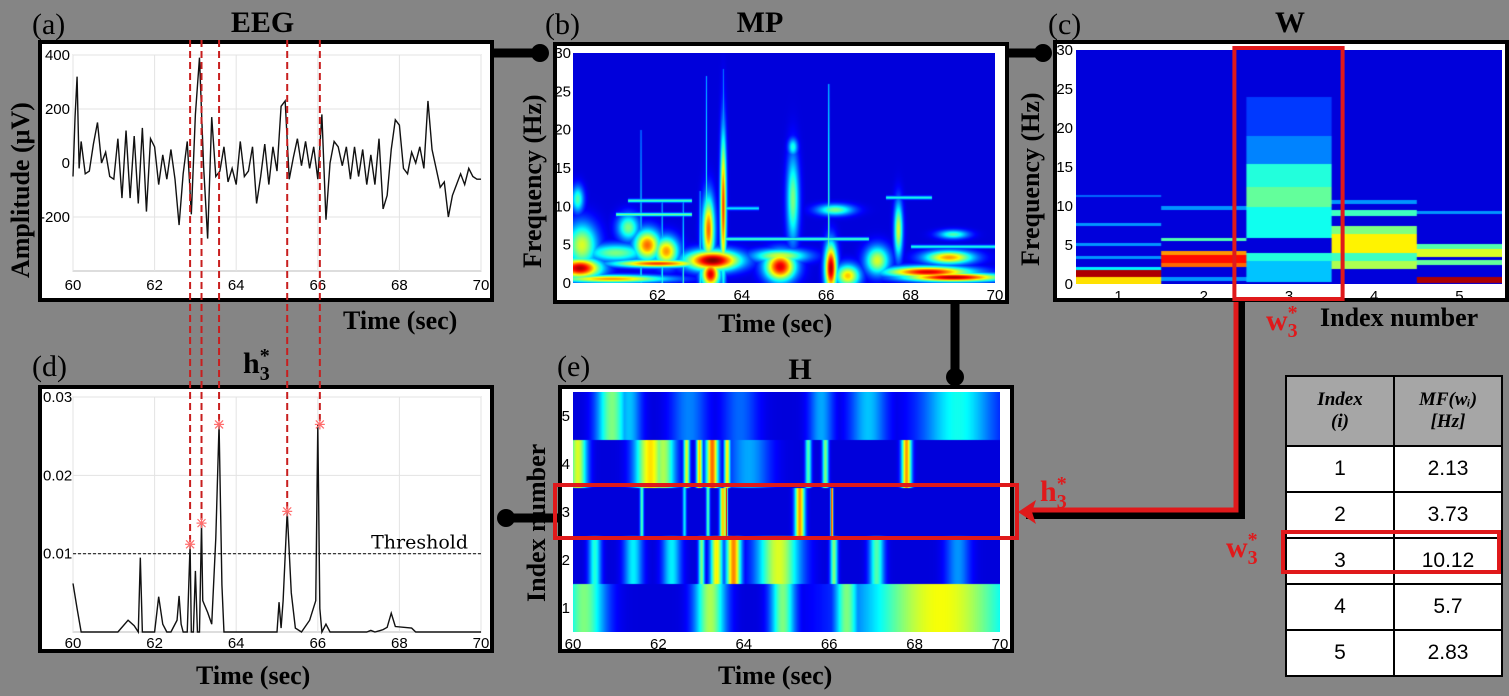 This screenshot has height=696, width=1509. What do you see at coordinates (1290, 22) in the screenshot?
I see `panel-c-title: W` at bounding box center [1290, 22].